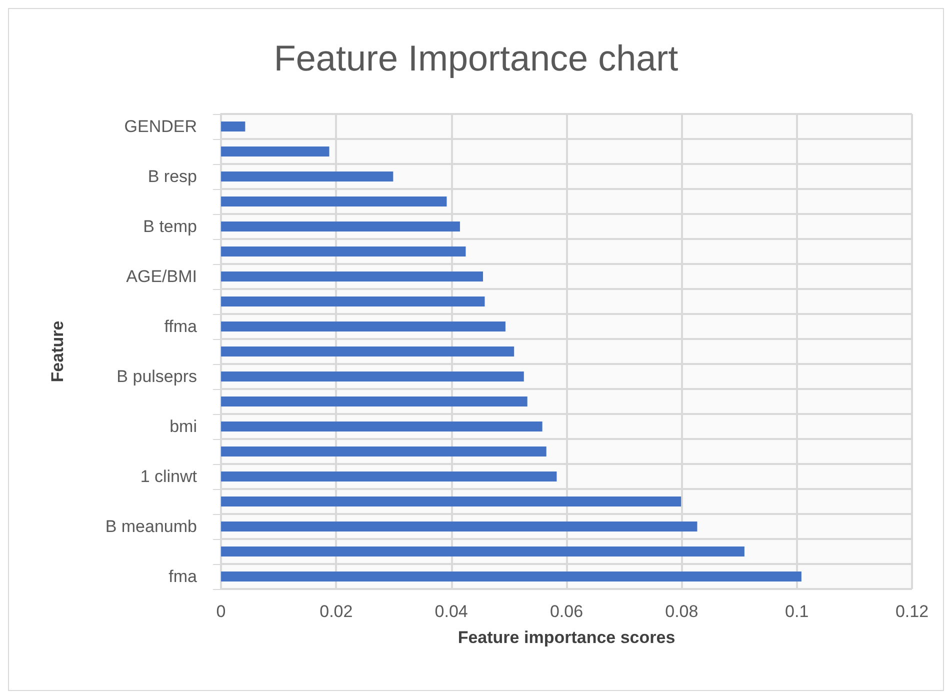  I want to click on y-tick-label: bmi, so click(183, 426).